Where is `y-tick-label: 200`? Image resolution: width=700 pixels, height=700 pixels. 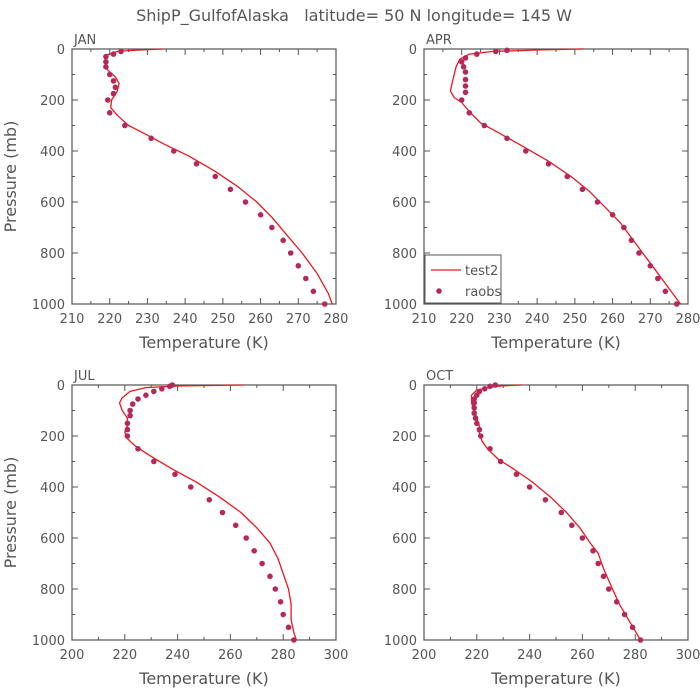
y-tick-label: 200 is located at coordinates (52, 101).